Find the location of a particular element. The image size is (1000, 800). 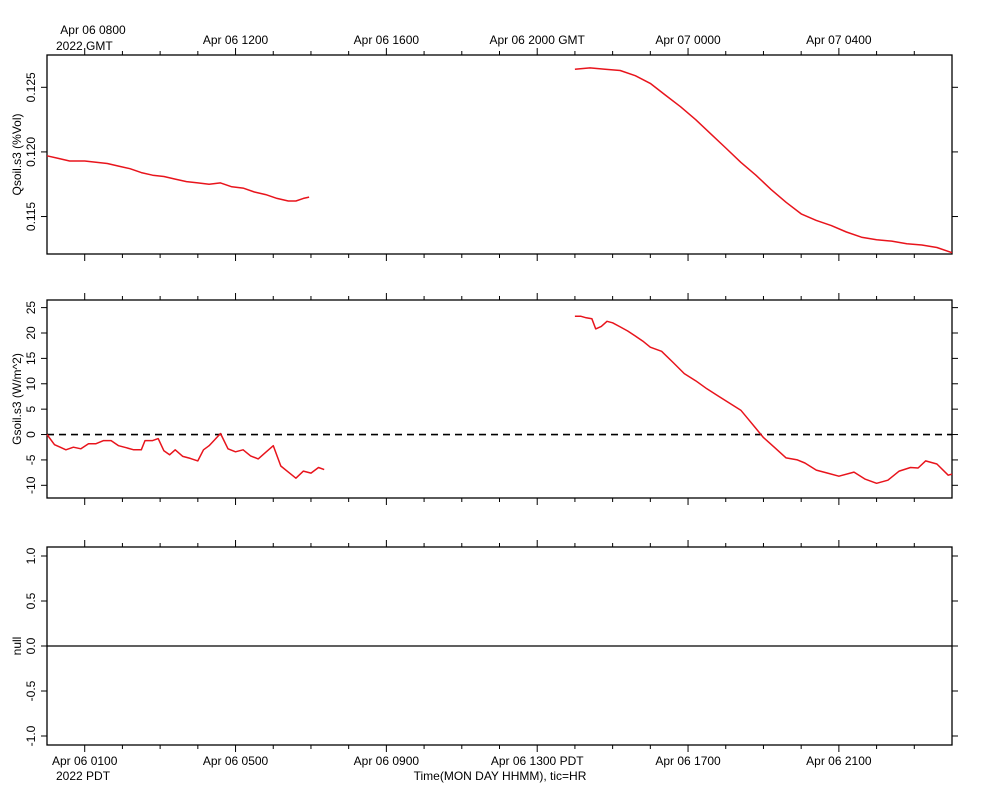

y-tick-label: -0.5 is located at coordinates (31, 690).